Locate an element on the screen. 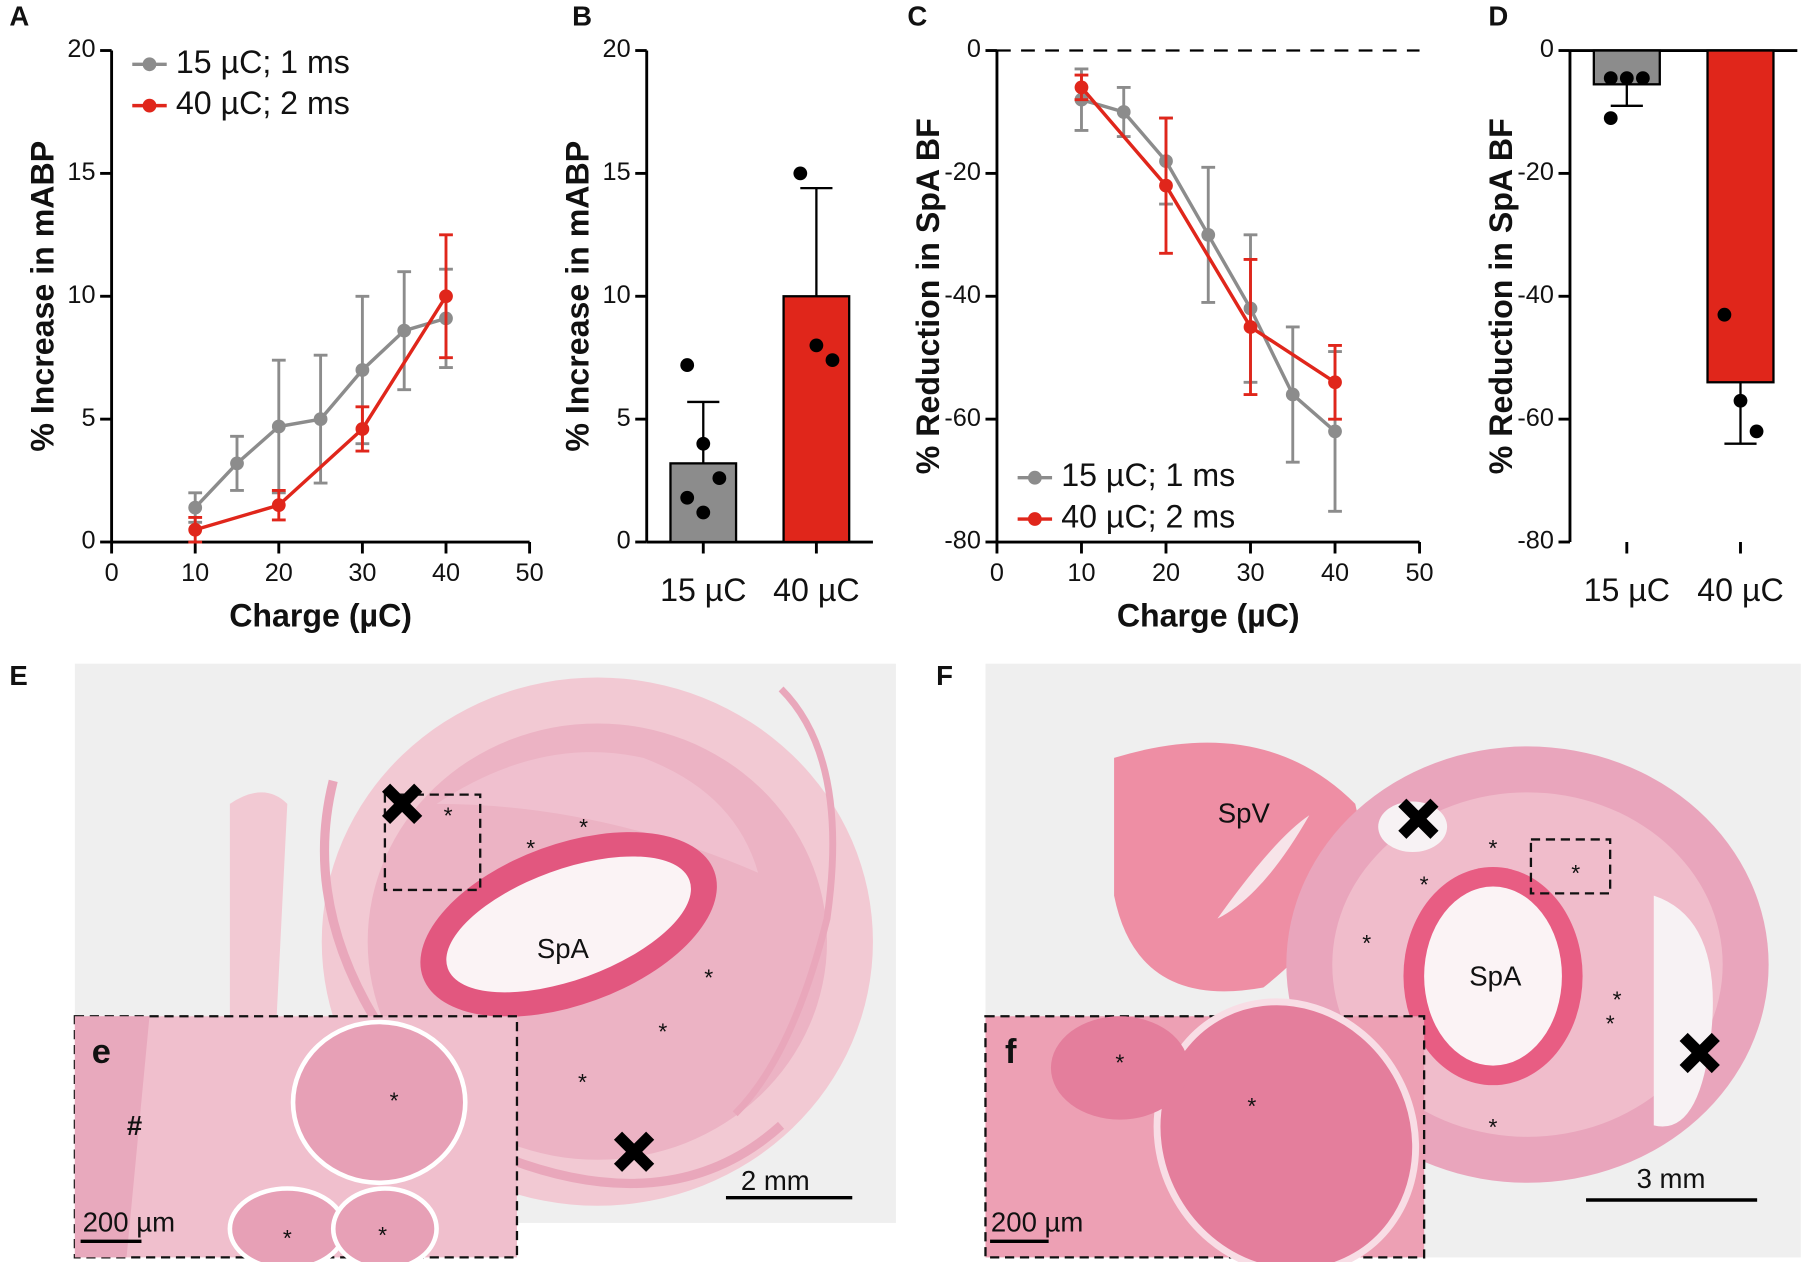  panel-label: E is located at coordinates (18, 675).